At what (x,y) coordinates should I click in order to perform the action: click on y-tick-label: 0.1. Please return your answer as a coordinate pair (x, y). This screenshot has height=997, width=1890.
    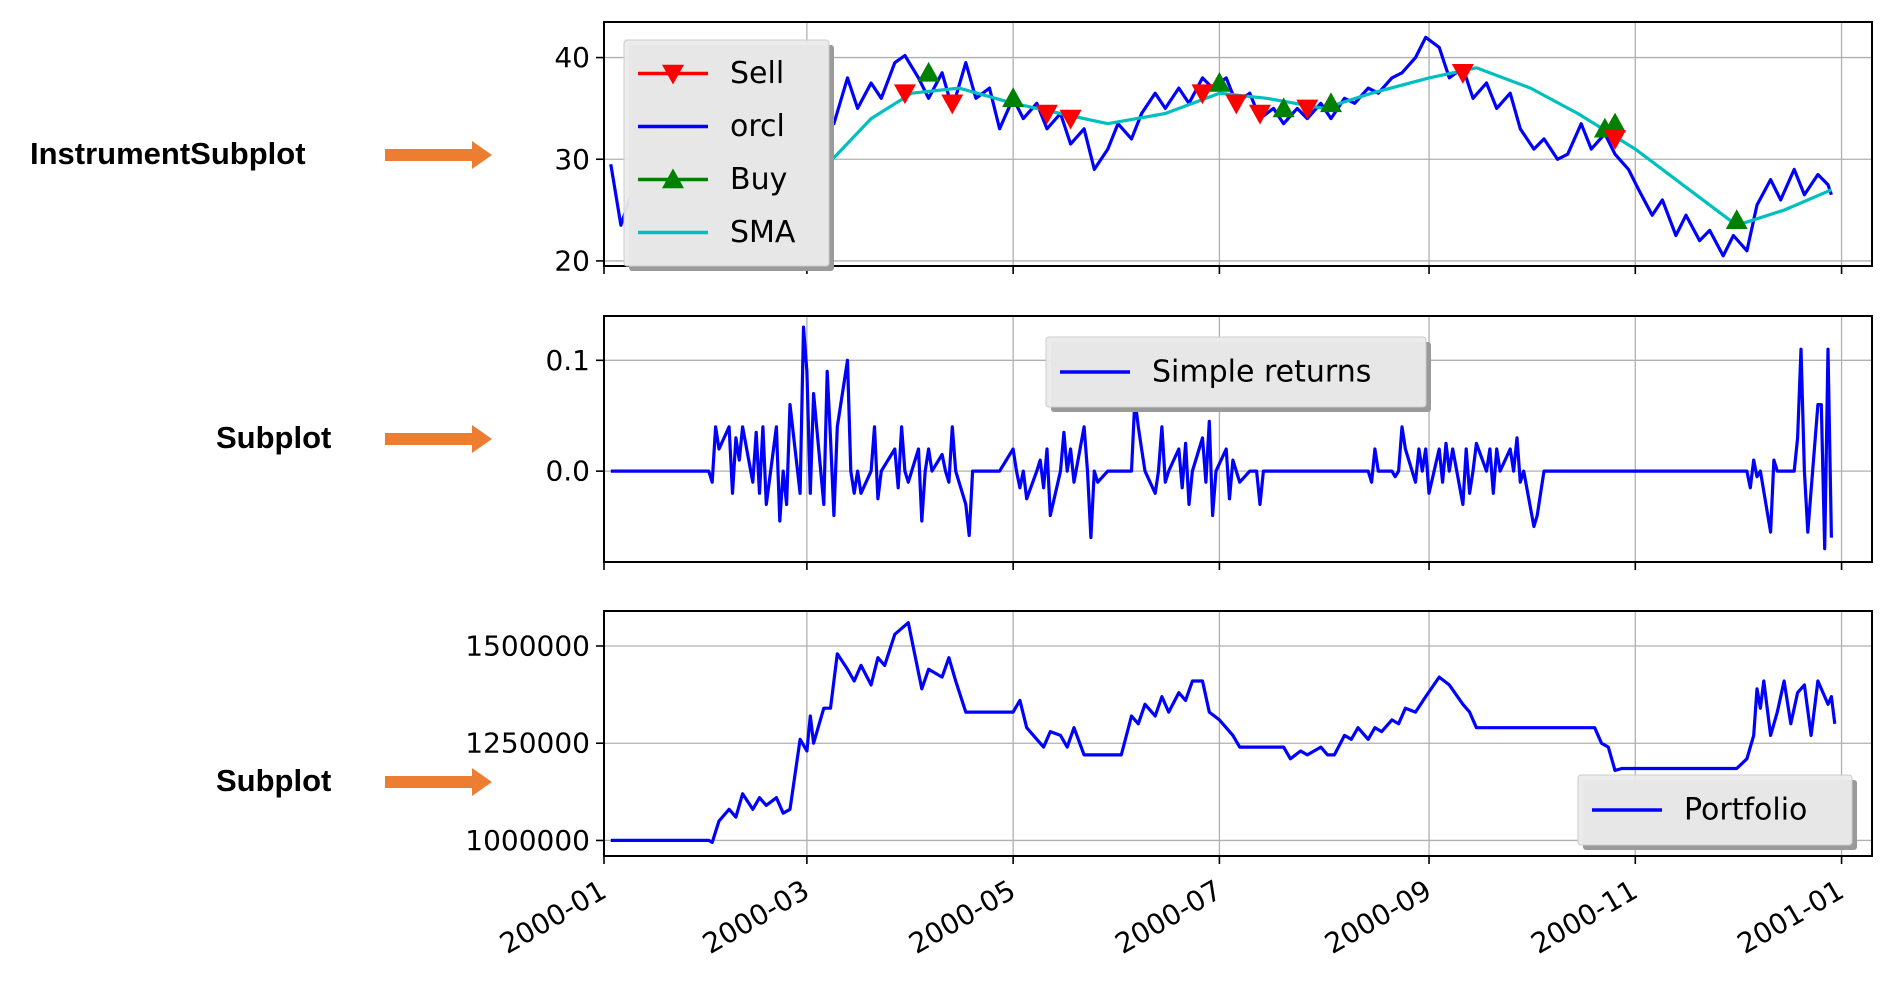
    Looking at the image, I should click on (567, 360).